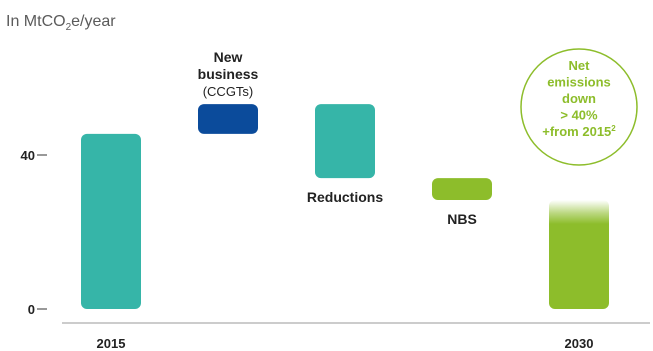 This screenshot has height=351, width=653. What do you see at coordinates (613, 128) in the screenshot?
I see `callout-footnote-marker: 2` at bounding box center [613, 128].